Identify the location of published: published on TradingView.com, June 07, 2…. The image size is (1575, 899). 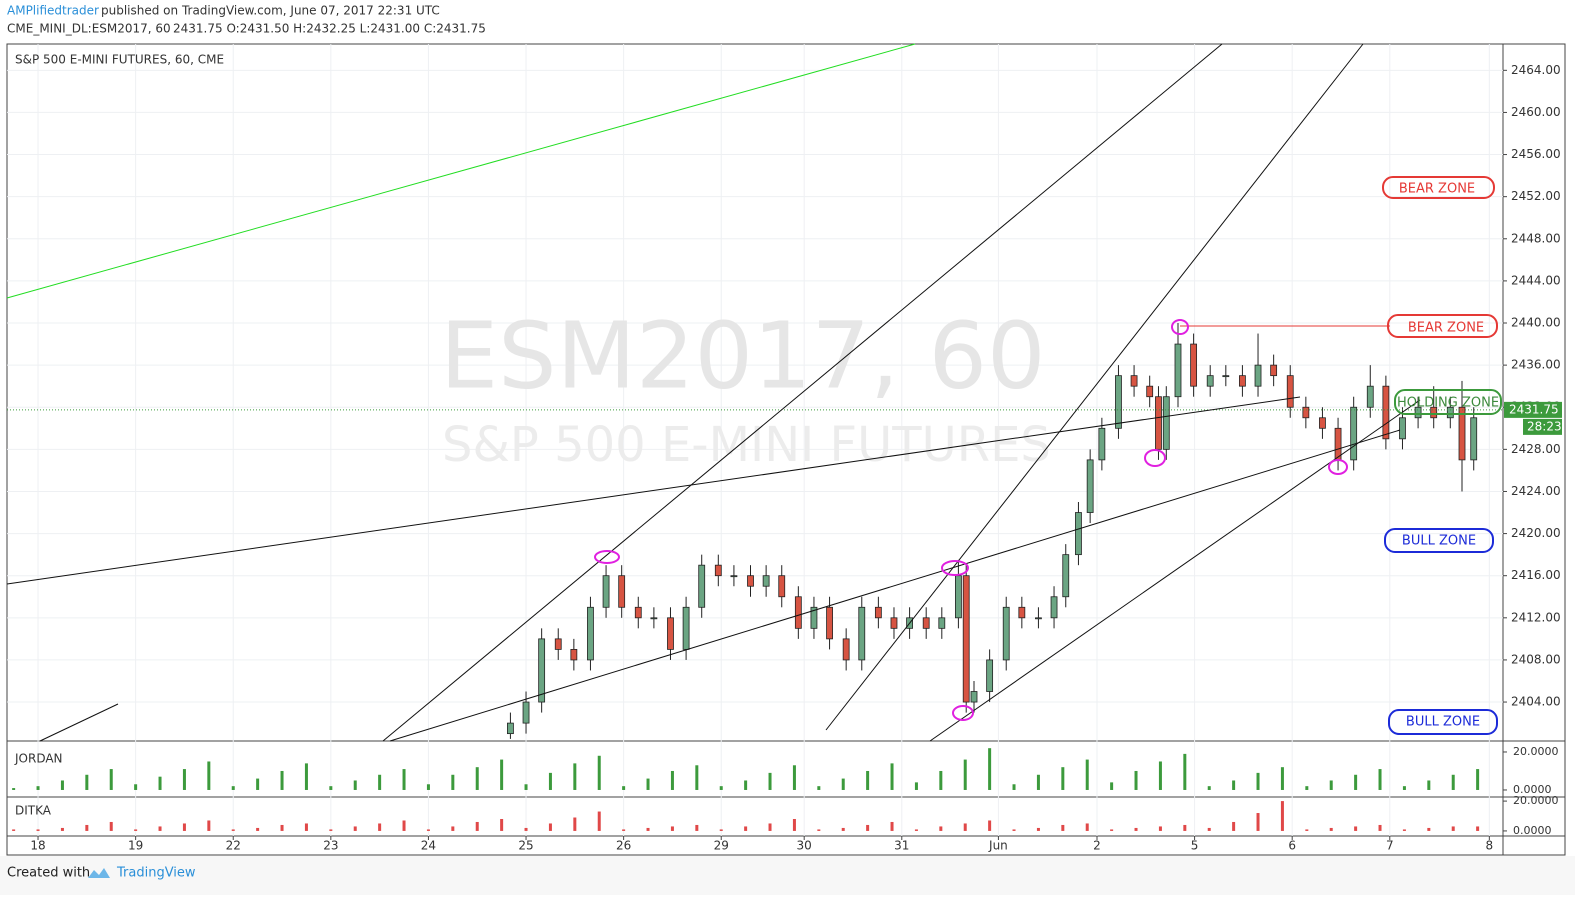
(270, 11).